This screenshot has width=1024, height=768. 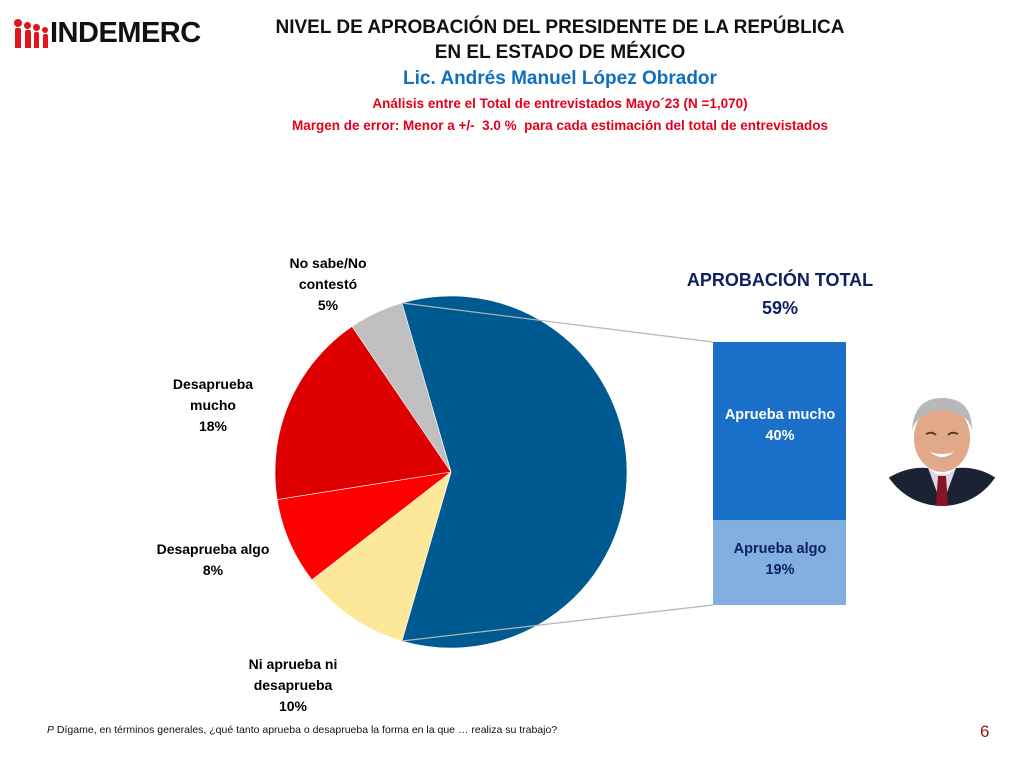 What do you see at coordinates (328, 305) in the screenshot?
I see `slice-value-no-sabe: 5%` at bounding box center [328, 305].